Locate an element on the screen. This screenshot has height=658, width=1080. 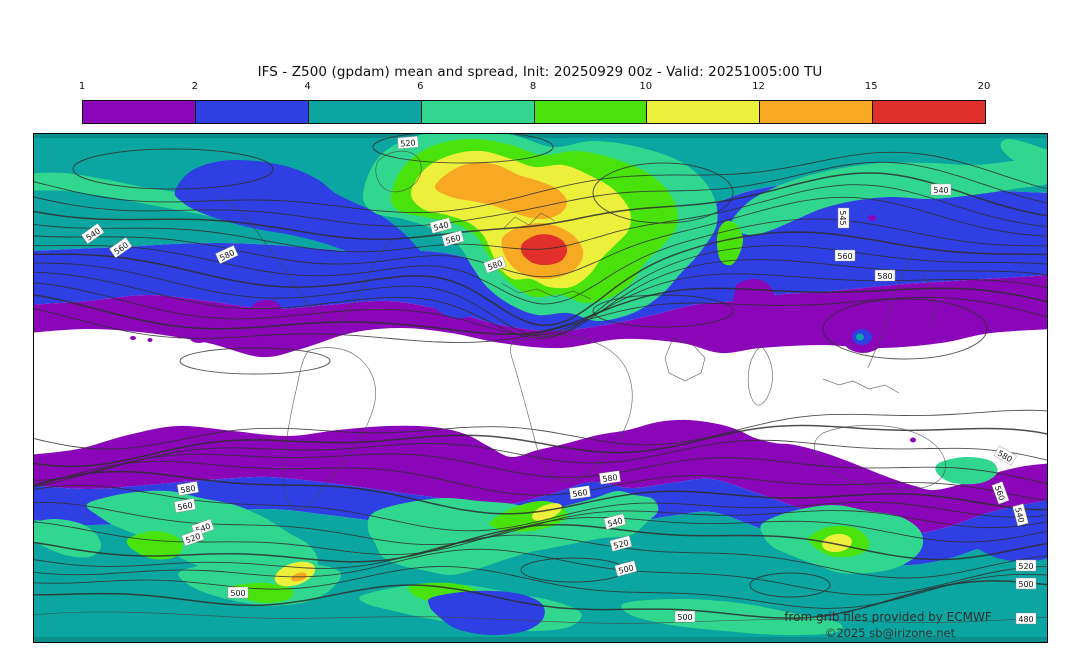
colorbar-tick: 10 is located at coordinates (646, 86).